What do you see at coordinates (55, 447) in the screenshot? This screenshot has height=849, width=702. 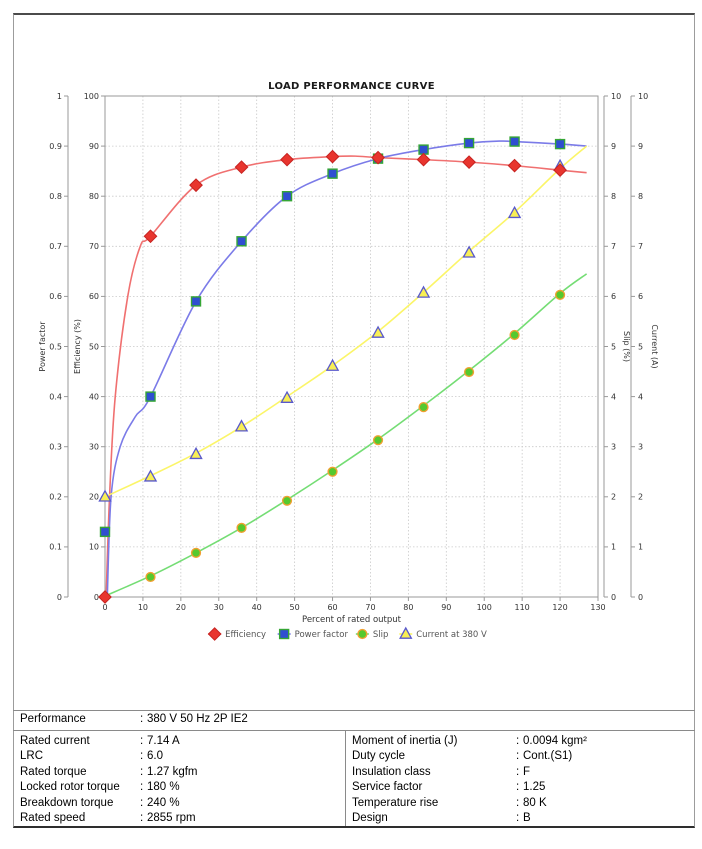 I see `svg-text: 0.3` at bounding box center [55, 447].